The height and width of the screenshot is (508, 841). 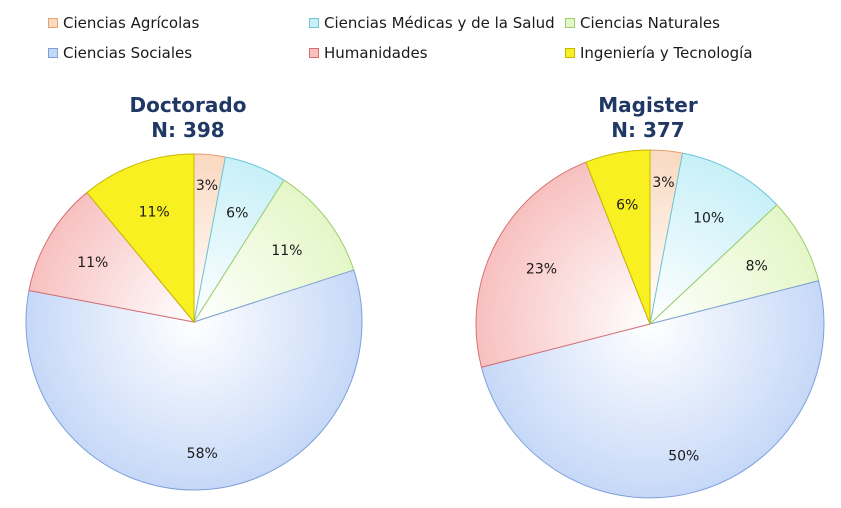 I want to click on chart-subtitle: N: 377, so click(x=648, y=130).